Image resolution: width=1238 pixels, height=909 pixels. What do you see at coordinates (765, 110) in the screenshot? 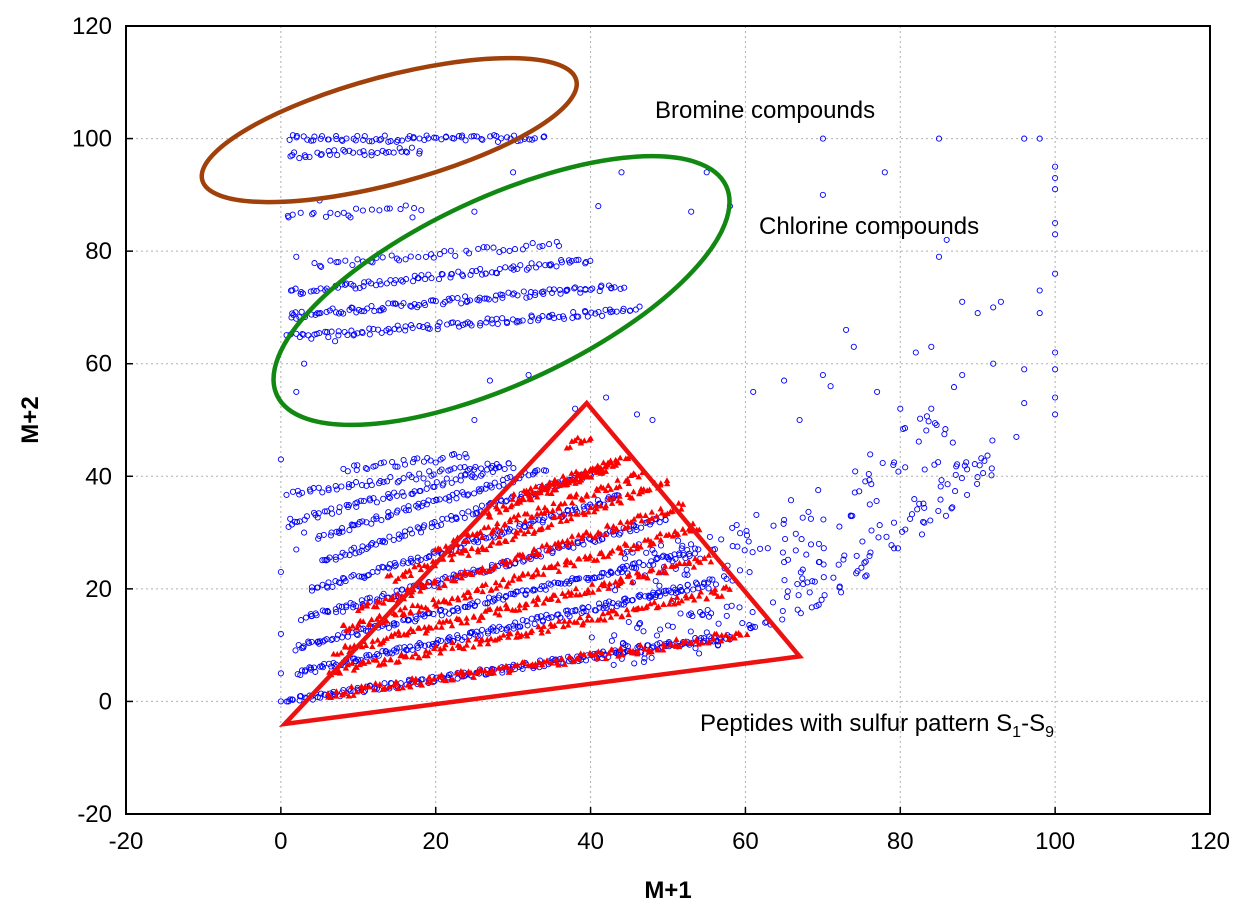
I see `bromine-annotation: Bromine compounds` at bounding box center [765, 110].